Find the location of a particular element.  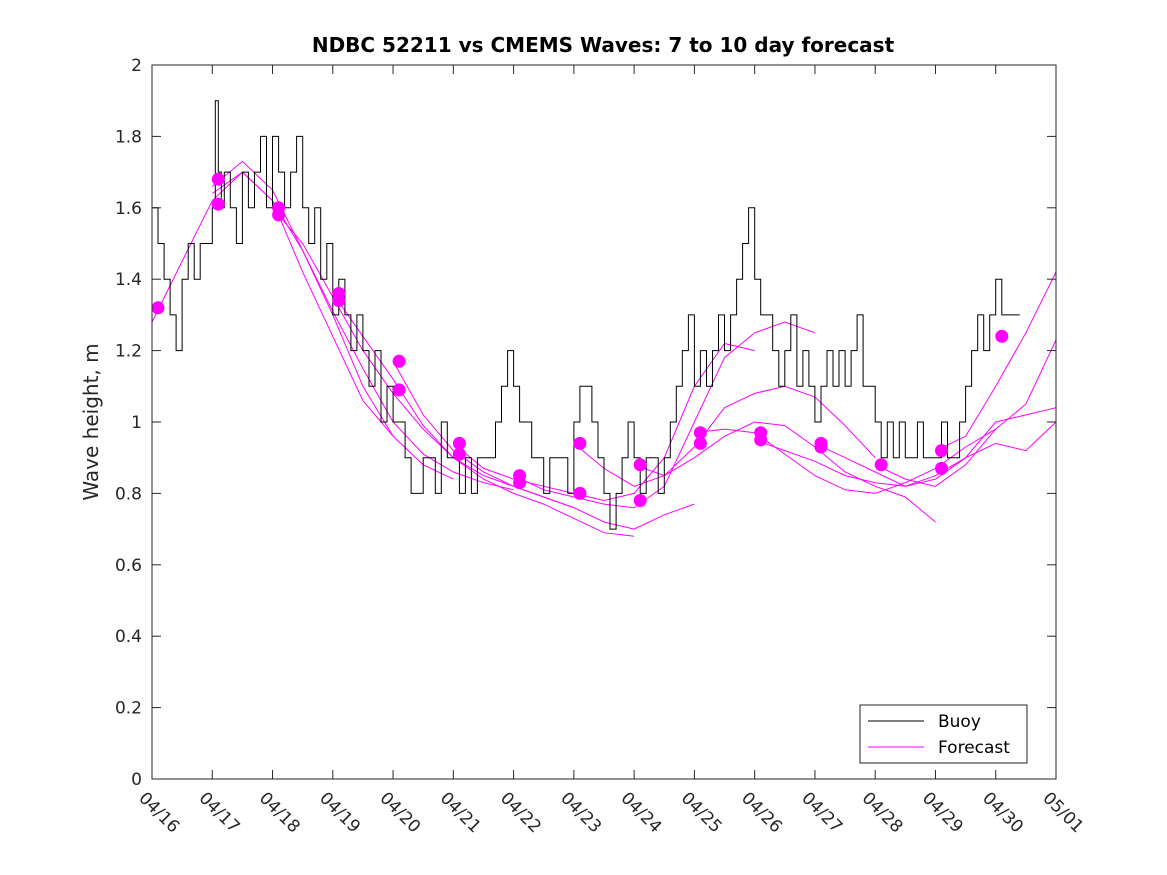

x-tick-label: 04/23 is located at coordinates (580, 812).